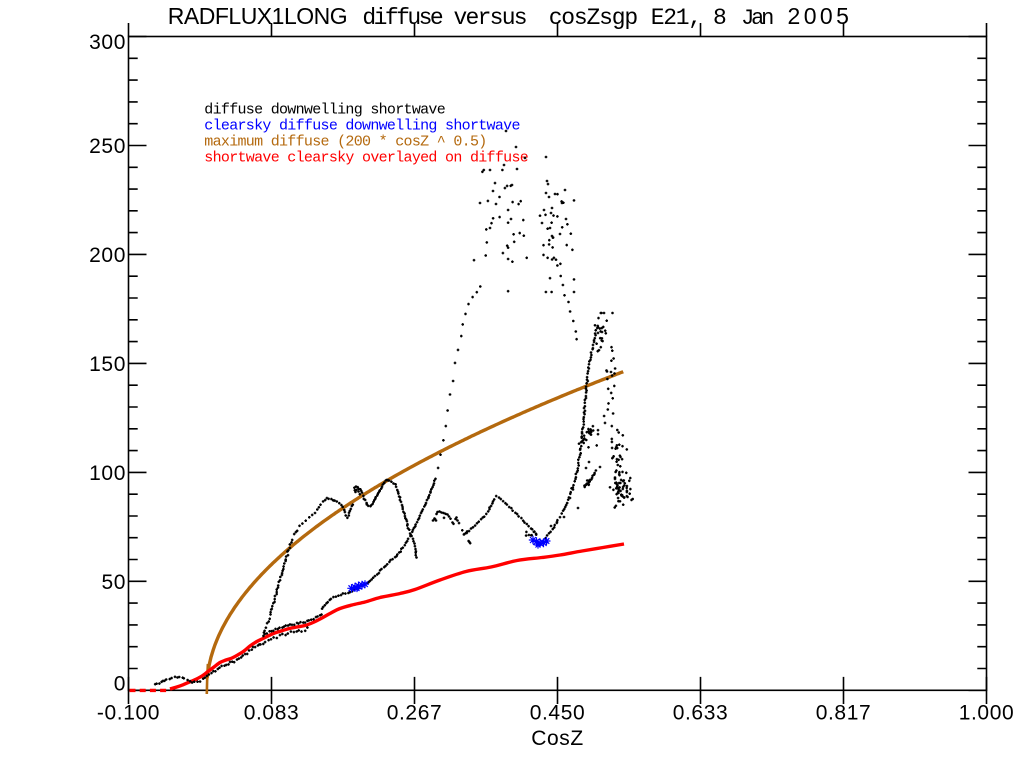 The width and height of the screenshot is (1024, 768). I want to click on svg-text:shortwave clearsky overlayed o: shortwave clearsky overlayed on diffuse, so click(366, 157).